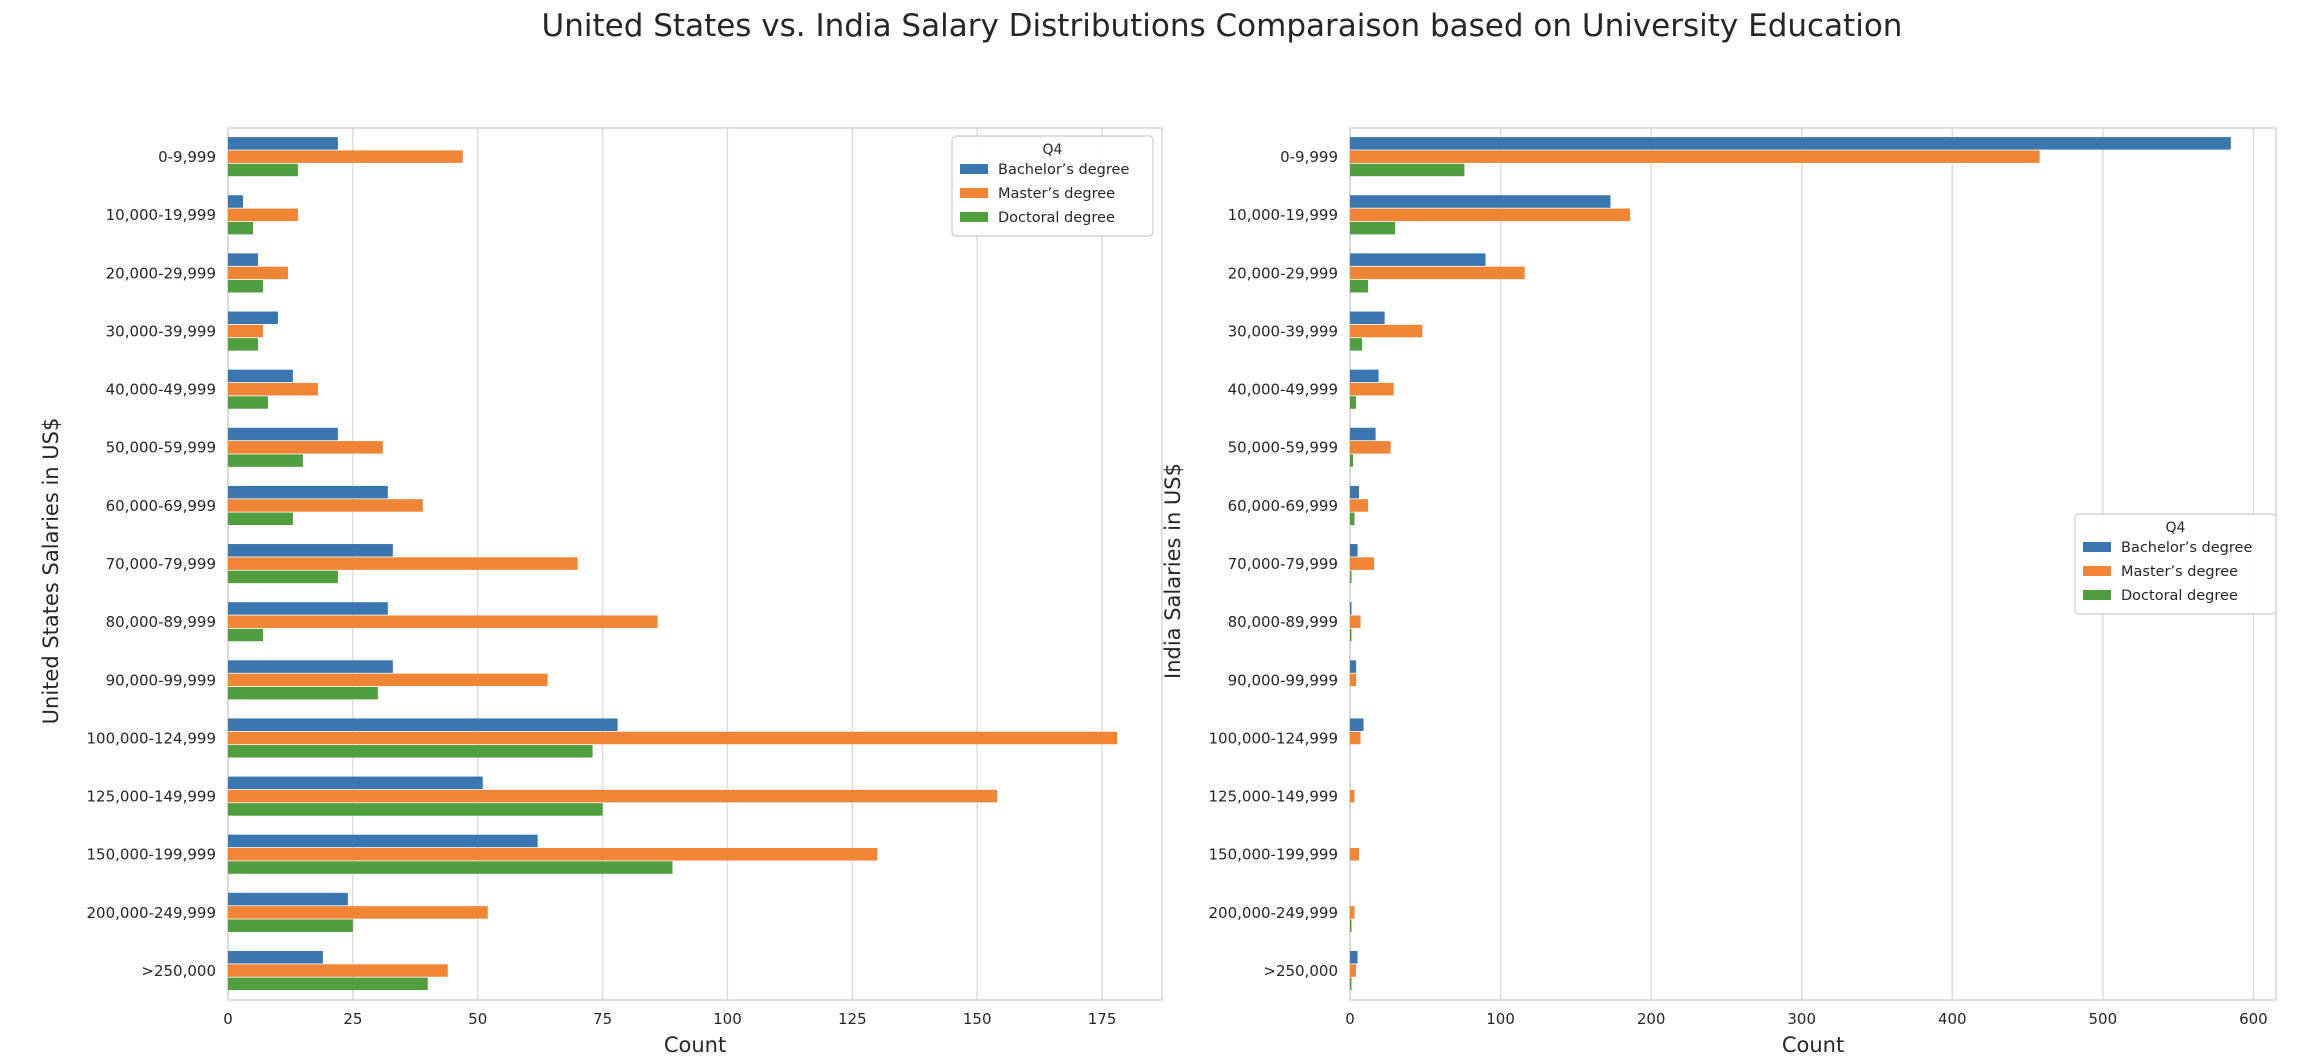 The height and width of the screenshot is (1062, 2300). I want to click on x-tick-label: 175, so click(1102, 1019).